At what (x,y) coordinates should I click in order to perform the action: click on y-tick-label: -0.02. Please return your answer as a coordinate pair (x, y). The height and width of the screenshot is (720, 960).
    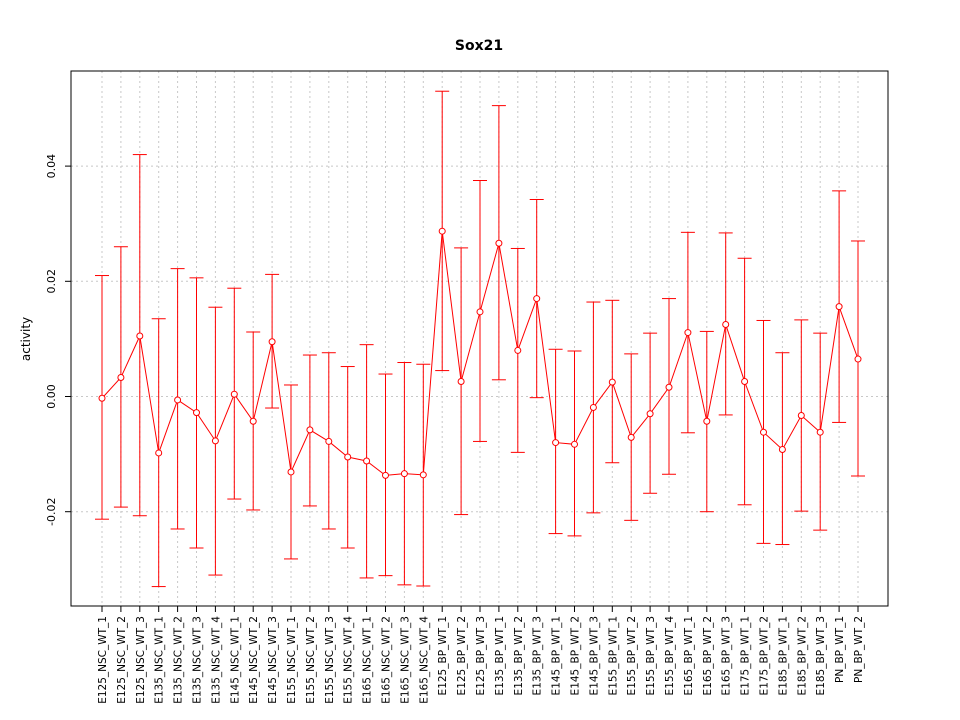
    Looking at the image, I should click on (51, 511).